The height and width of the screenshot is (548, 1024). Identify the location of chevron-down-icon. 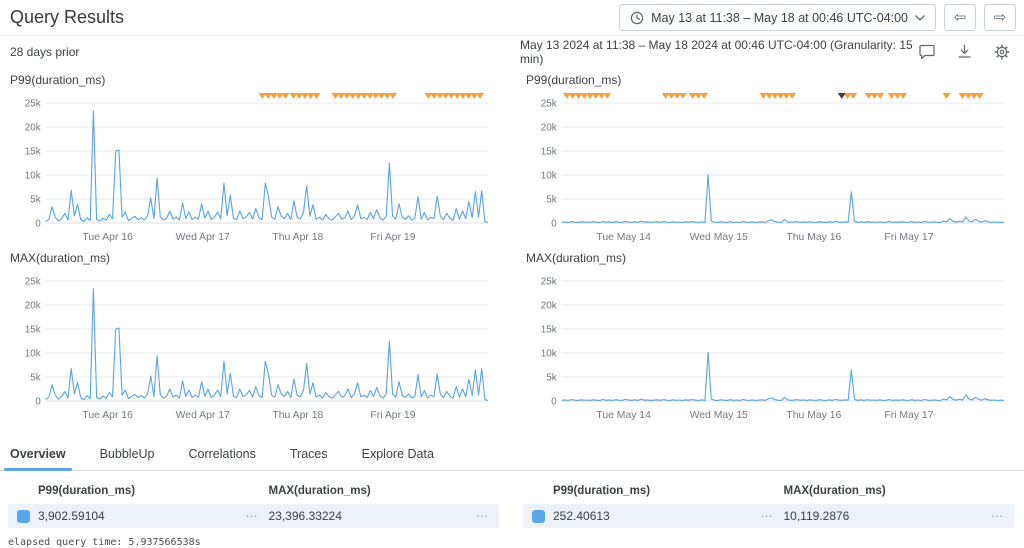
(920, 17).